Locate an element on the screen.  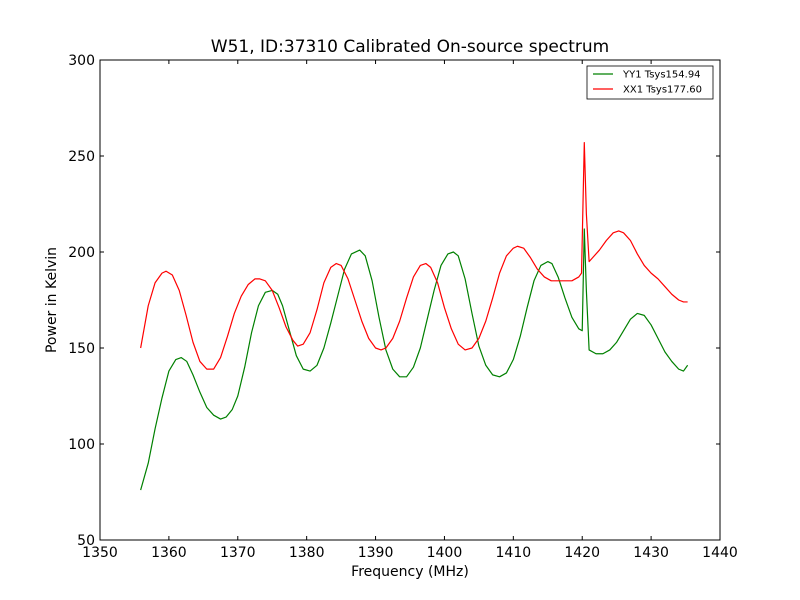
x-tick-label: 1380 is located at coordinates (307, 553).